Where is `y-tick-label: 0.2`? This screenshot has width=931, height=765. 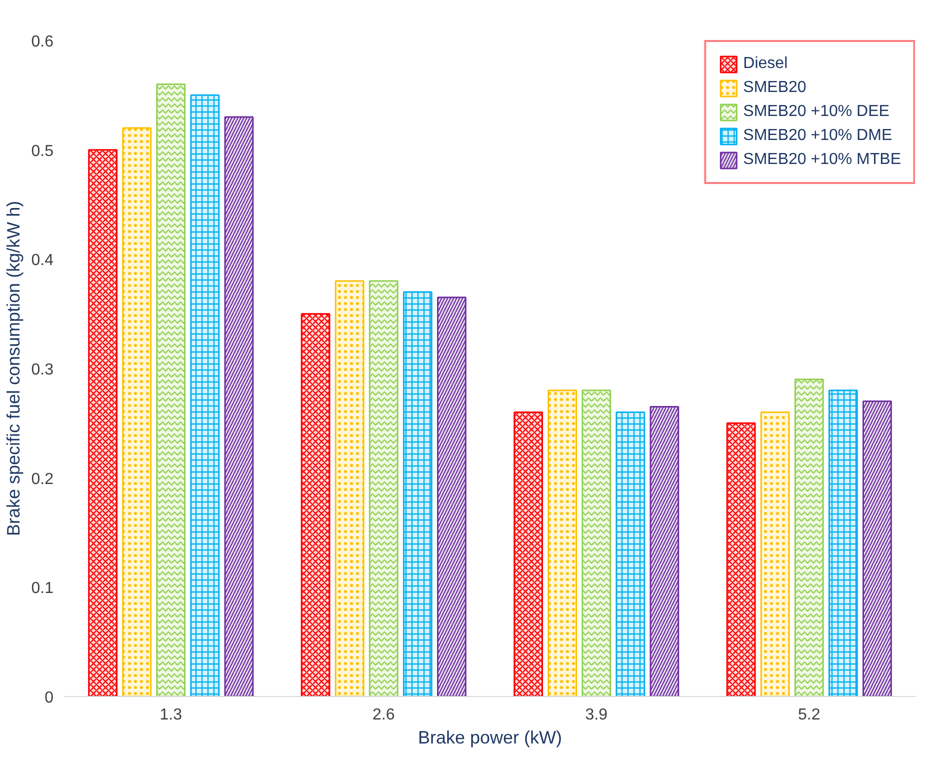 y-tick-label: 0.2 is located at coordinates (42, 479).